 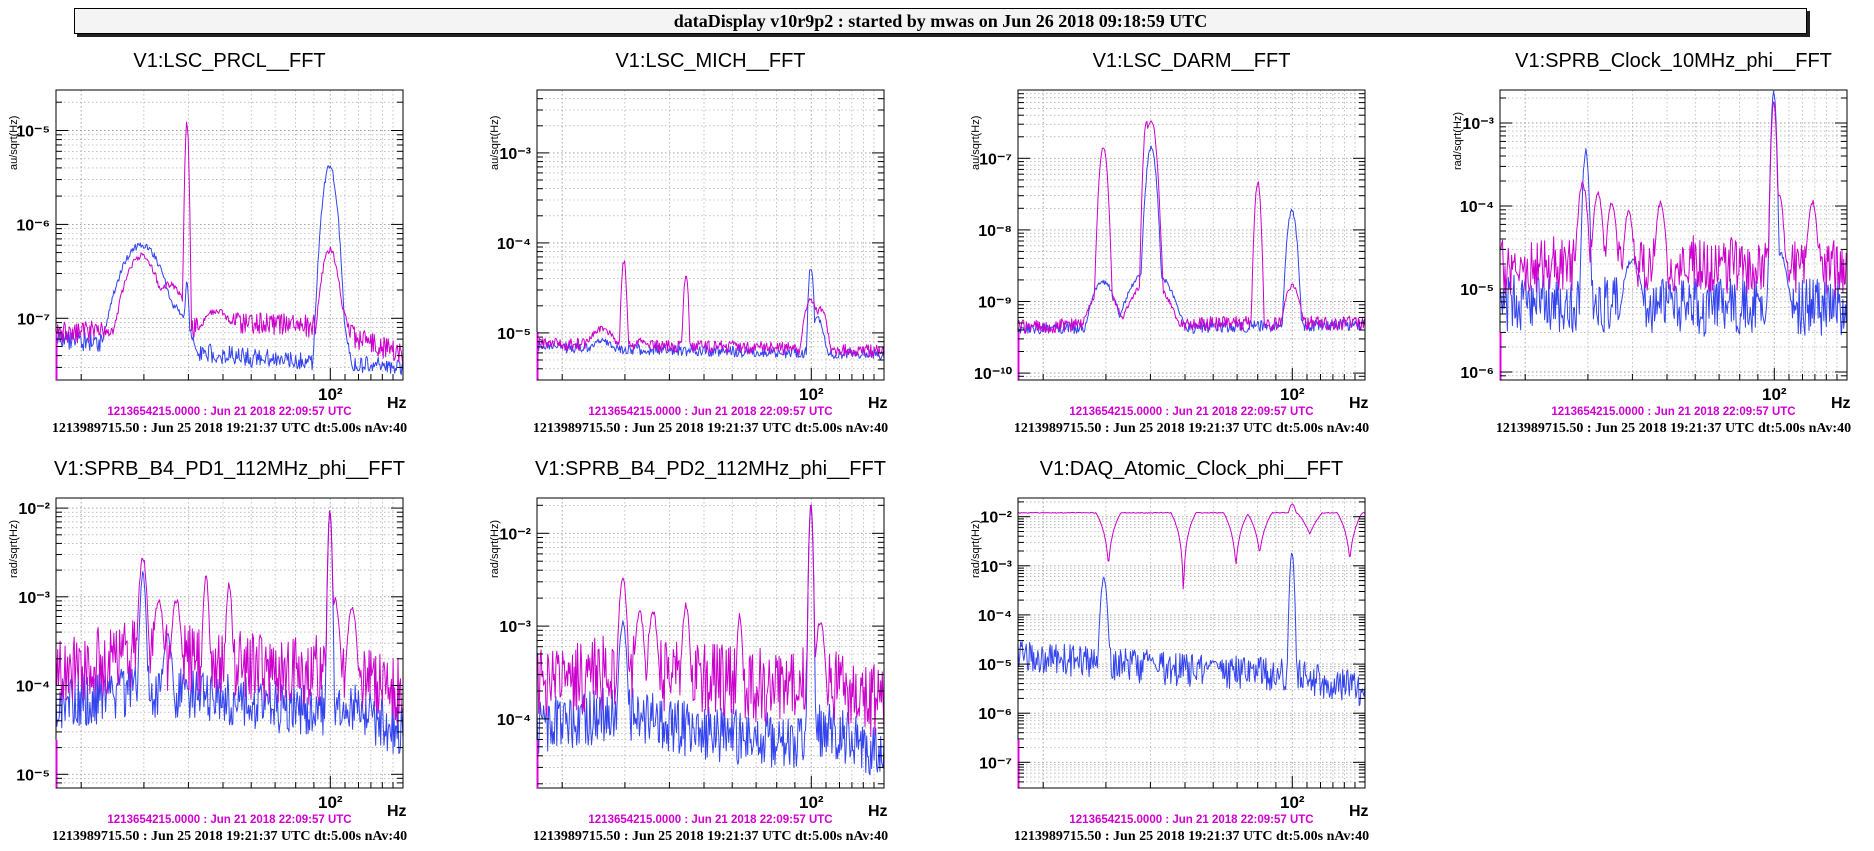 I want to click on plot-area: 10⁻¹⁰ 10⁻⁹ 10⁻⁸ 10⁻⁷ 10² Hz, so click(x=1171, y=250).